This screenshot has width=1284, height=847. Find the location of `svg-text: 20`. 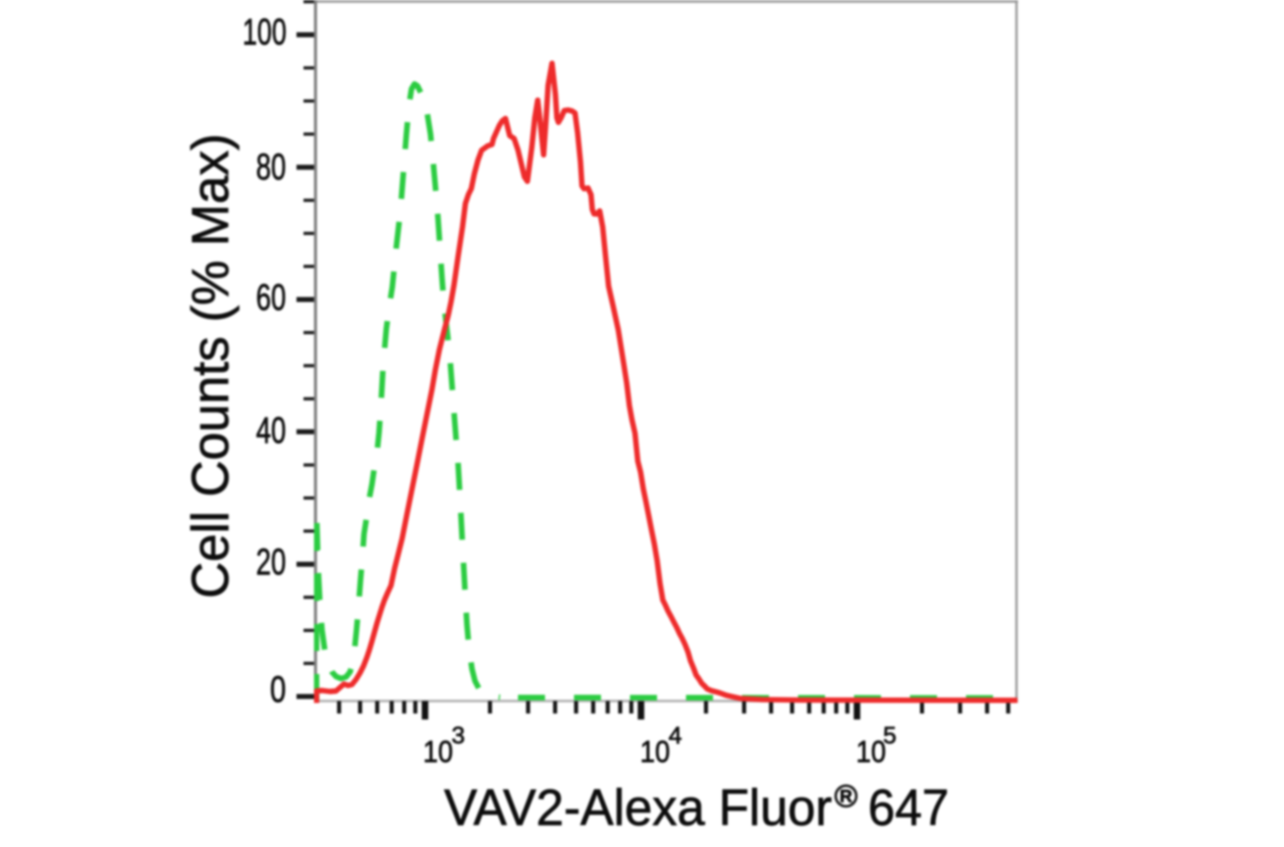

svg-text: 20 is located at coordinates (271, 562).